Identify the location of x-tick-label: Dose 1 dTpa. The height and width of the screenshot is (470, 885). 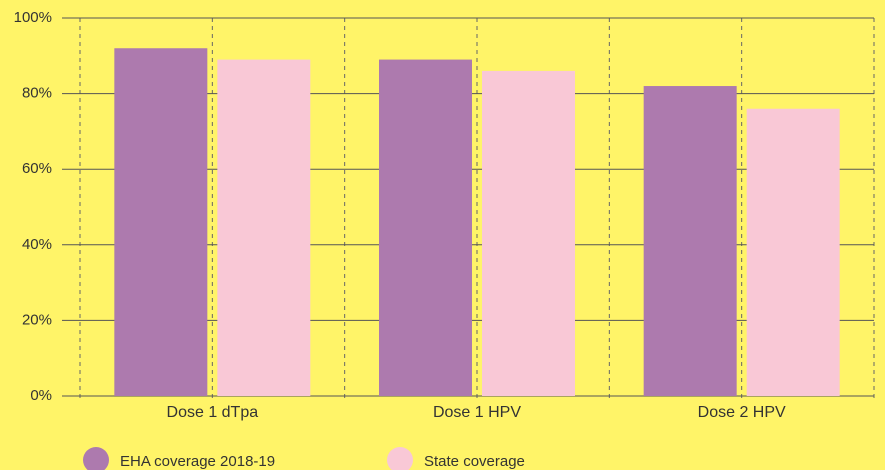
(213, 412).